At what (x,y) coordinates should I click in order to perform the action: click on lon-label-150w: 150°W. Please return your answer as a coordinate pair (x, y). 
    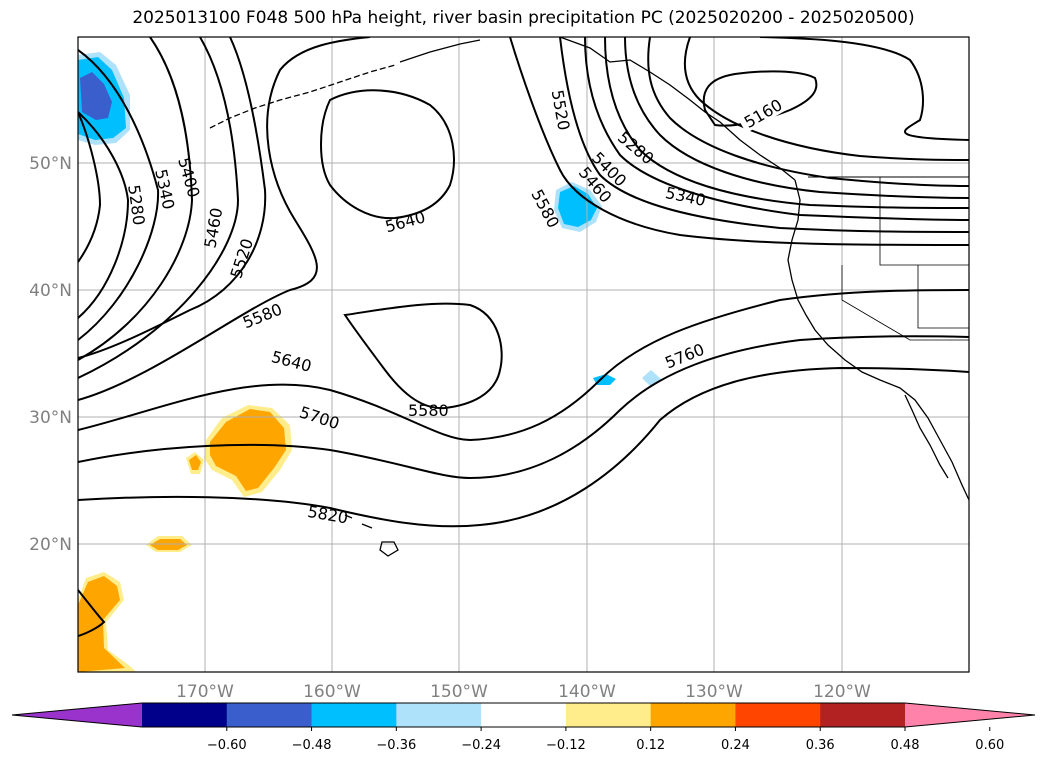
    Looking at the image, I should click on (459, 692).